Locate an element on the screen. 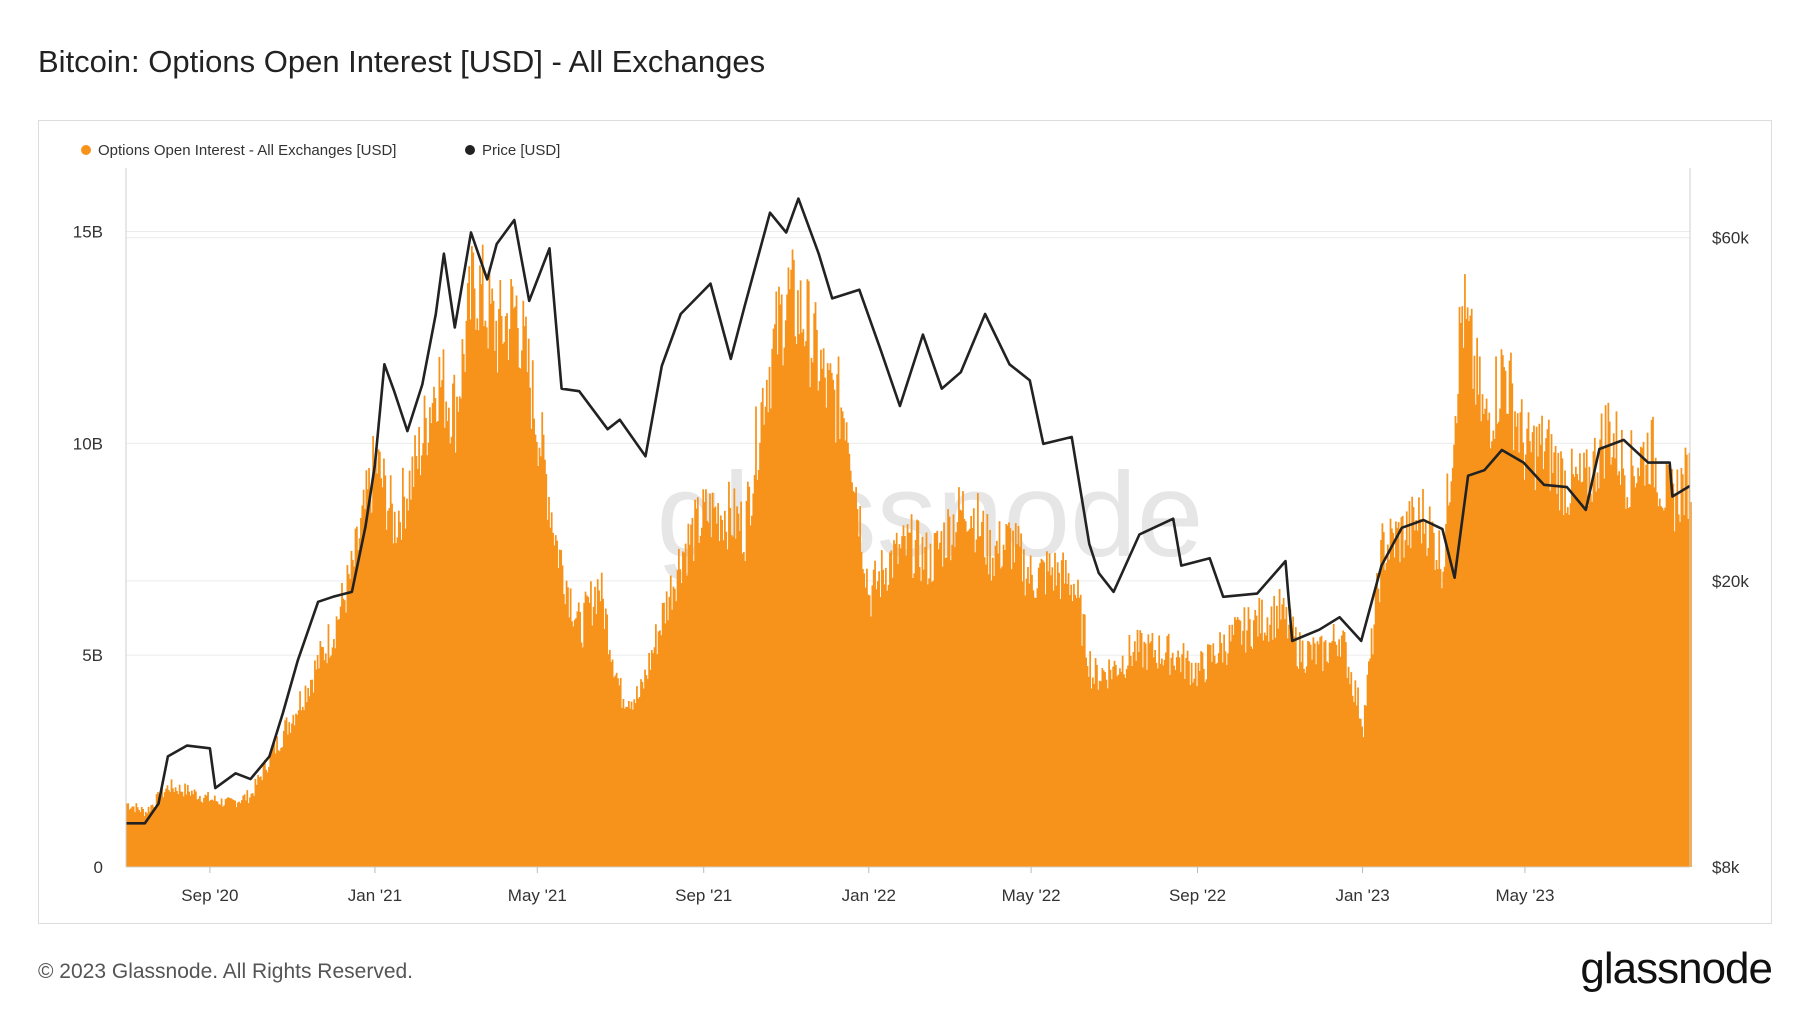 Image resolution: width=1800 pixels, height=1013 pixels. y-left-tick-label: 15B is located at coordinates (88, 232).